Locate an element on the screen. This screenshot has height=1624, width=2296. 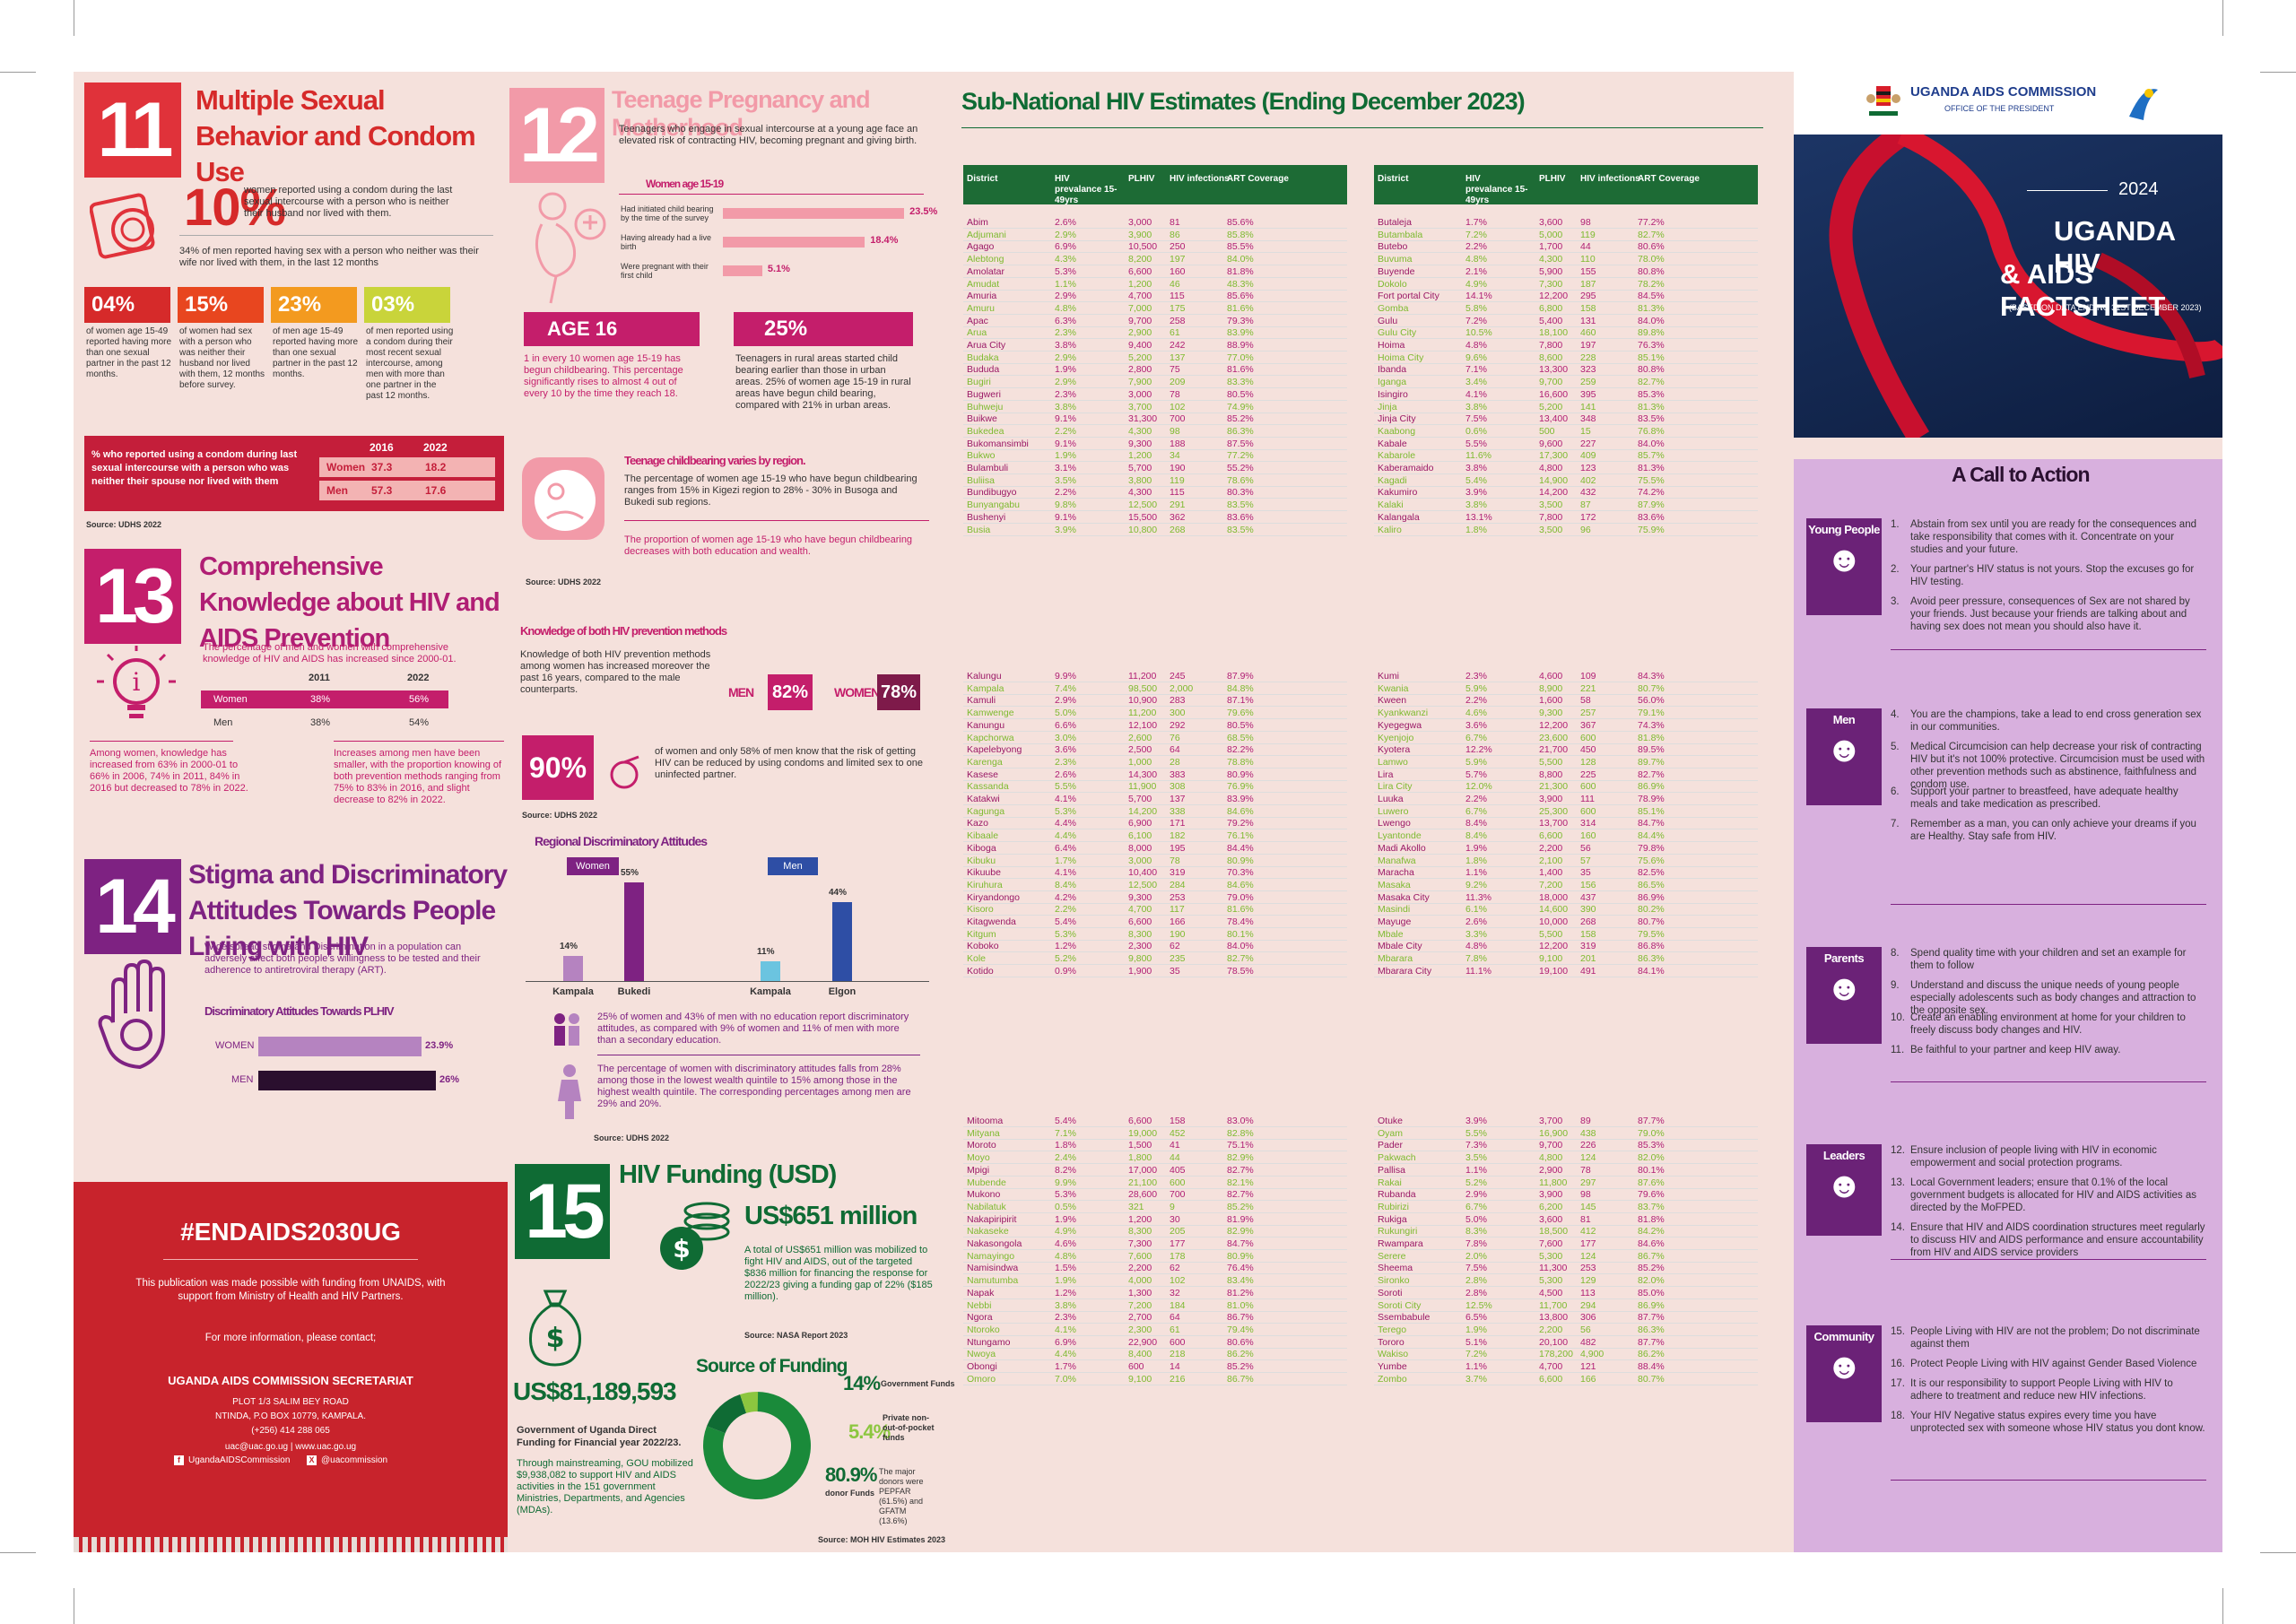
table-cell: 21,700 is located at coordinates (1554, 750).